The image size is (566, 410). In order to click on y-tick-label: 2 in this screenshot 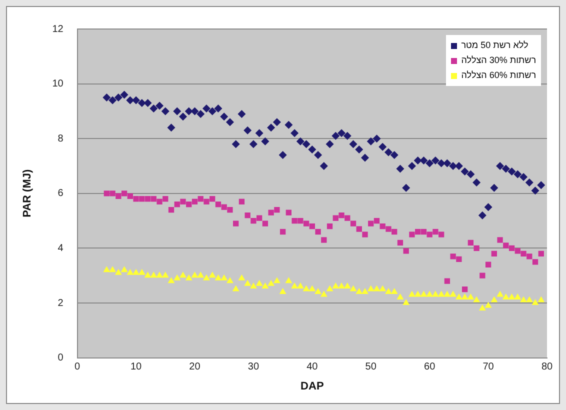, I will do `click(61, 303)`.